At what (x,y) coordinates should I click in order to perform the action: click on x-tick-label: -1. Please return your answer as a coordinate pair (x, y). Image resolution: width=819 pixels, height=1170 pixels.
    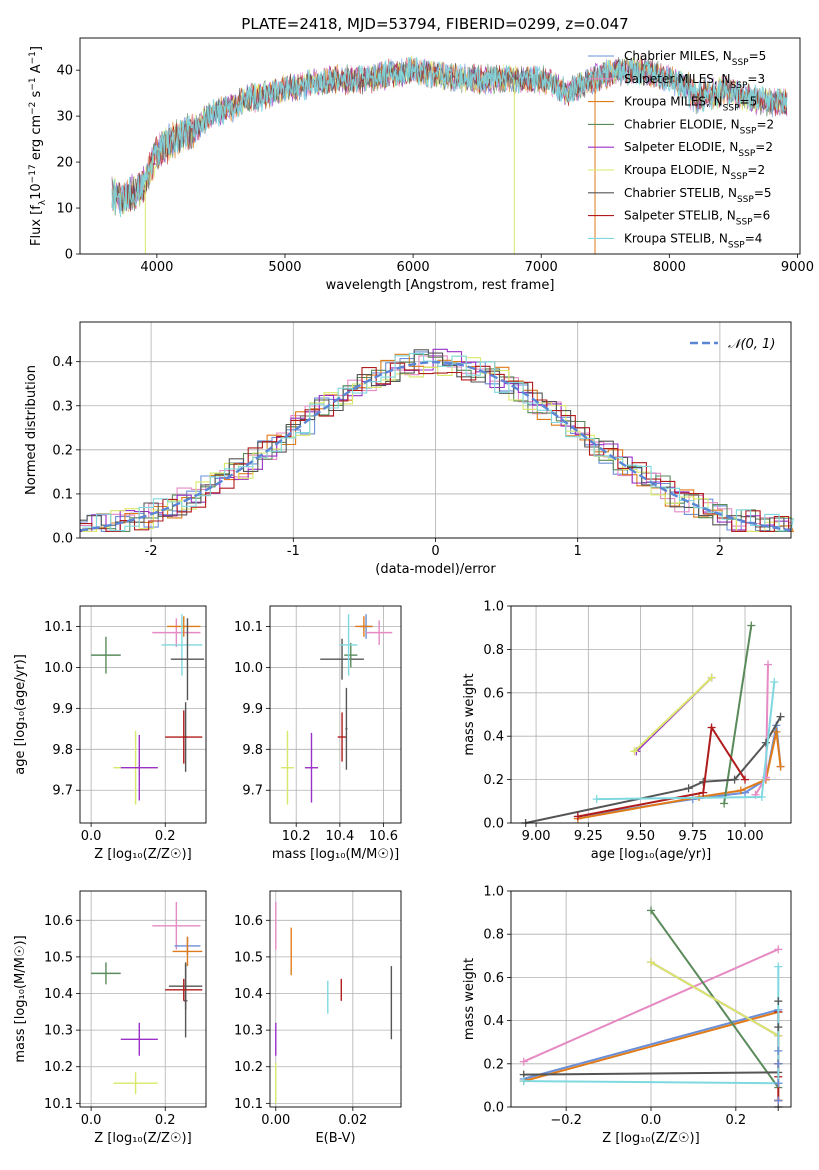
    Looking at the image, I should click on (293, 551).